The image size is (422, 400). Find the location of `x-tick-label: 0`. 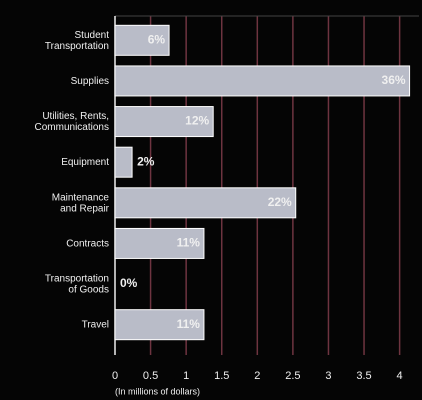

x-tick-label: 0 is located at coordinates (115, 376).